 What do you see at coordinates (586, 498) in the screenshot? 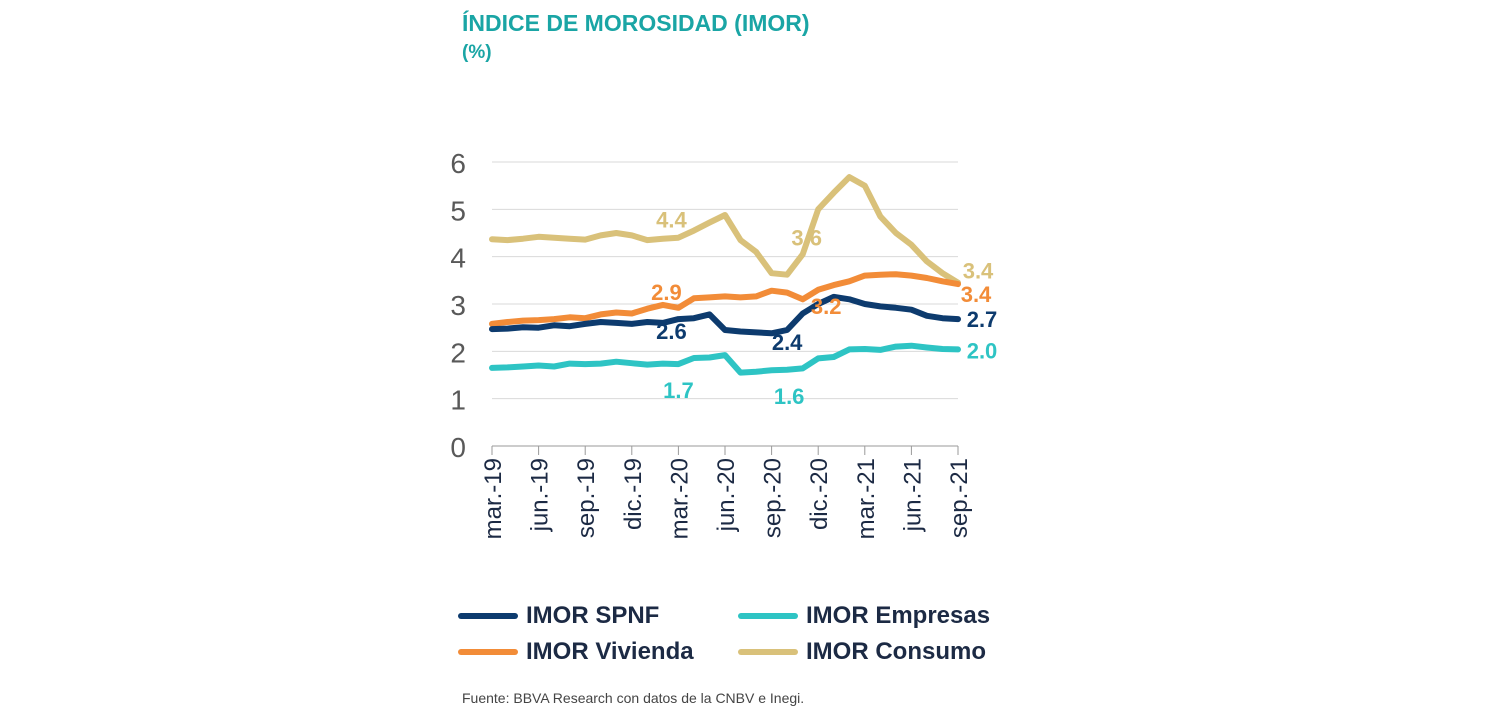
I see `x-tick-label: sep.-19` at bounding box center [586, 498].